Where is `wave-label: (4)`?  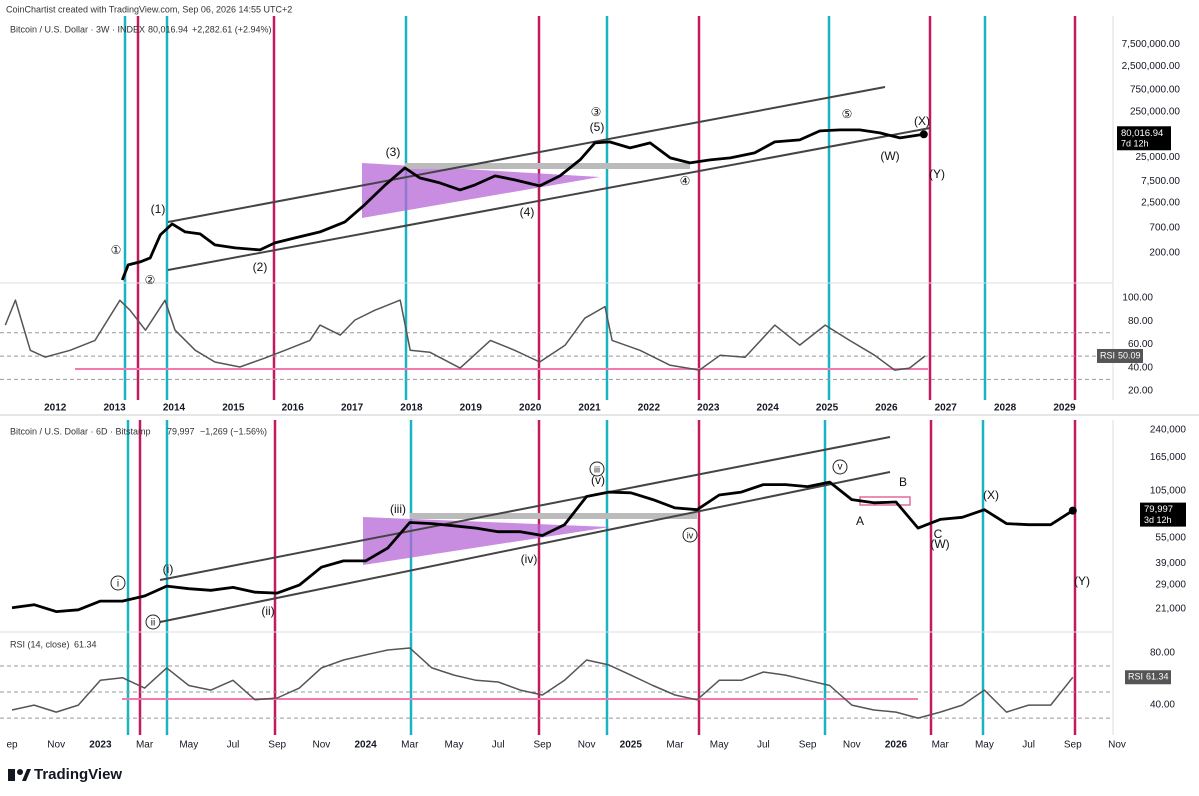 wave-label: (4) is located at coordinates (527, 212).